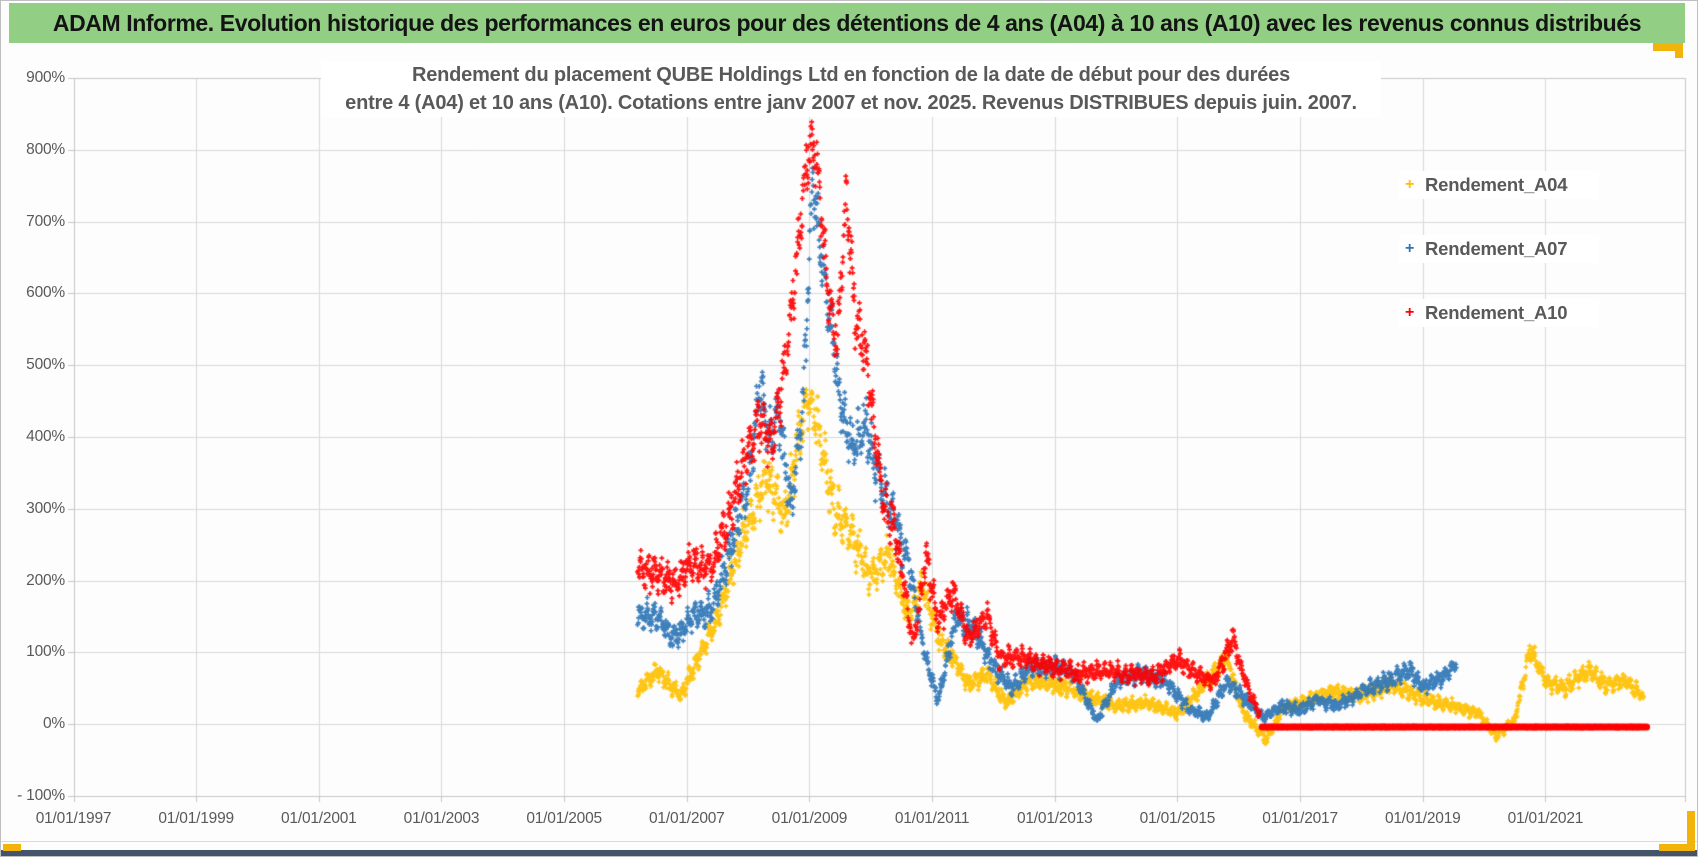  Describe the element at coordinates (45, 652) in the screenshot. I see `y-axis-tick-label: 100%` at that location.